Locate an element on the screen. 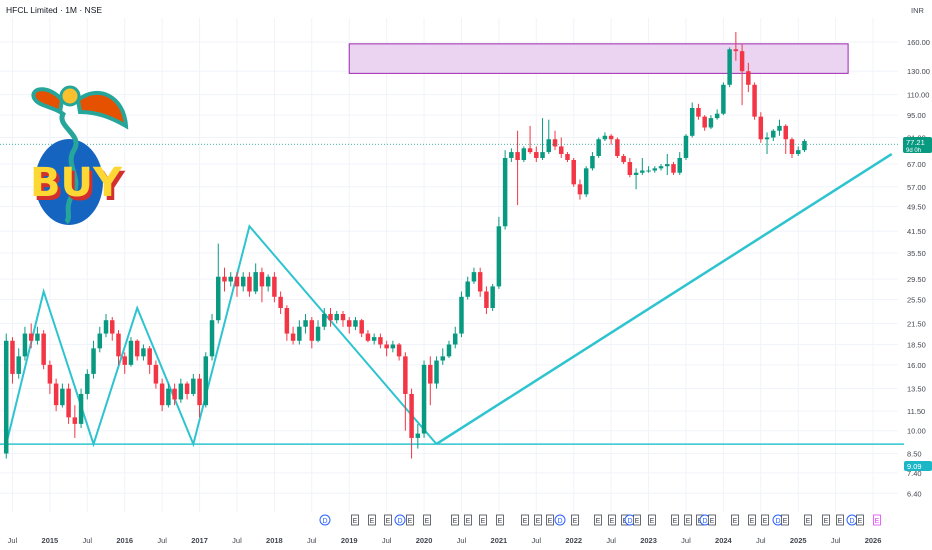  logo-globe is located at coordinates (69, 182).